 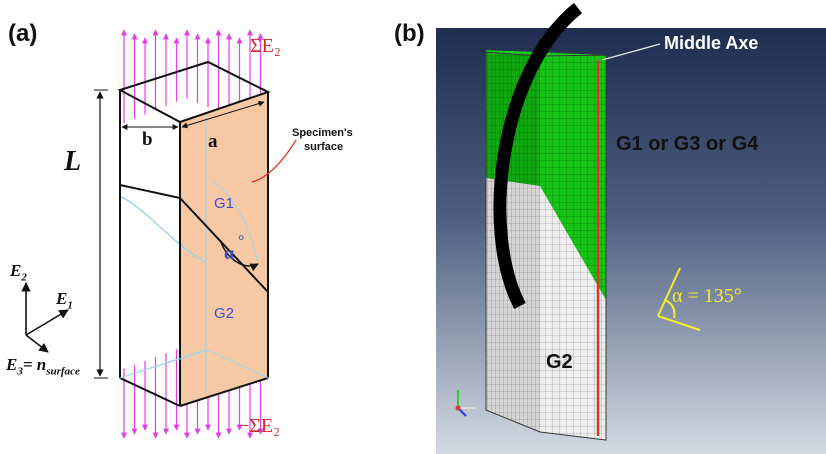 What do you see at coordinates (631, 52) in the screenshot?
I see `middle-axe-pointer` at bounding box center [631, 52].